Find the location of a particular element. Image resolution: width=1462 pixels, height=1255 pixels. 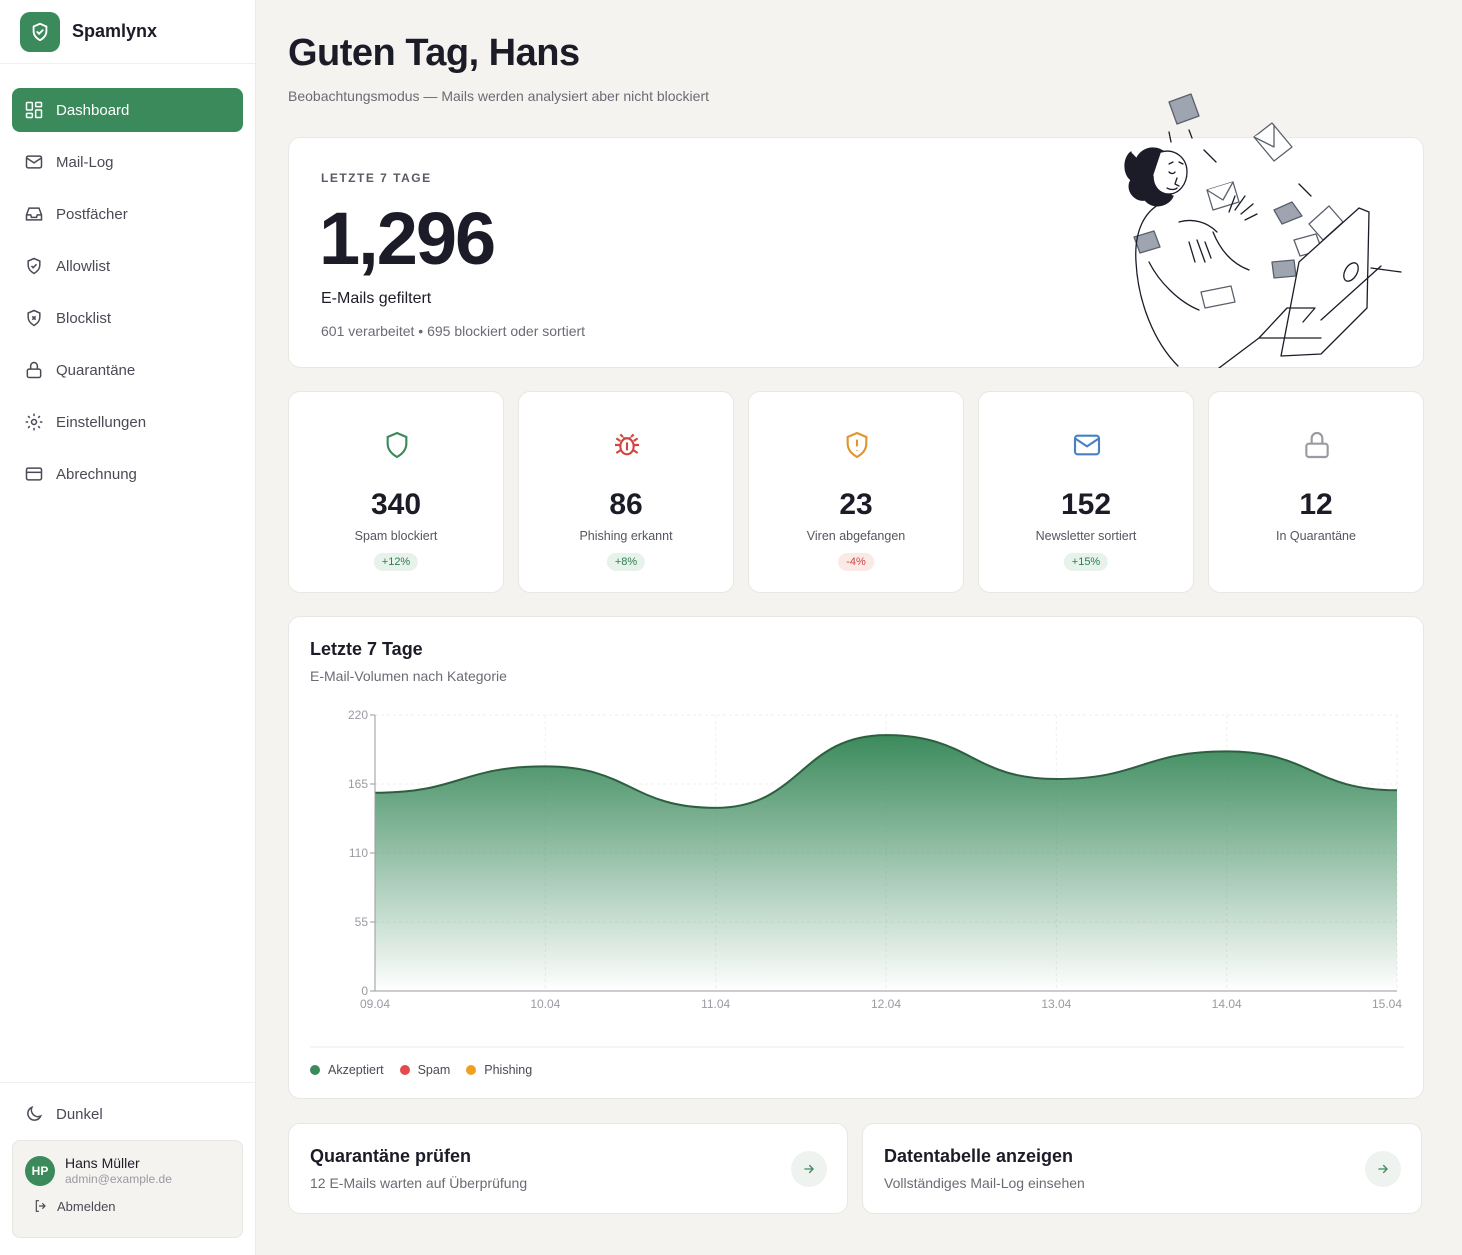

y-tick-label: 110 is located at coordinates (358, 853).